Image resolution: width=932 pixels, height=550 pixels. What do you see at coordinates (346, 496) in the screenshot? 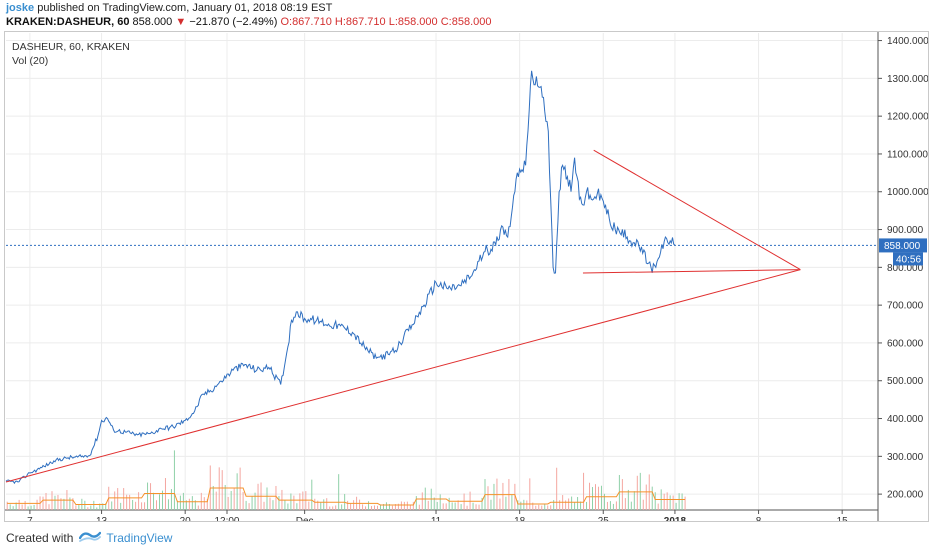
I see `volume-ma-line` at bounding box center [346, 496].